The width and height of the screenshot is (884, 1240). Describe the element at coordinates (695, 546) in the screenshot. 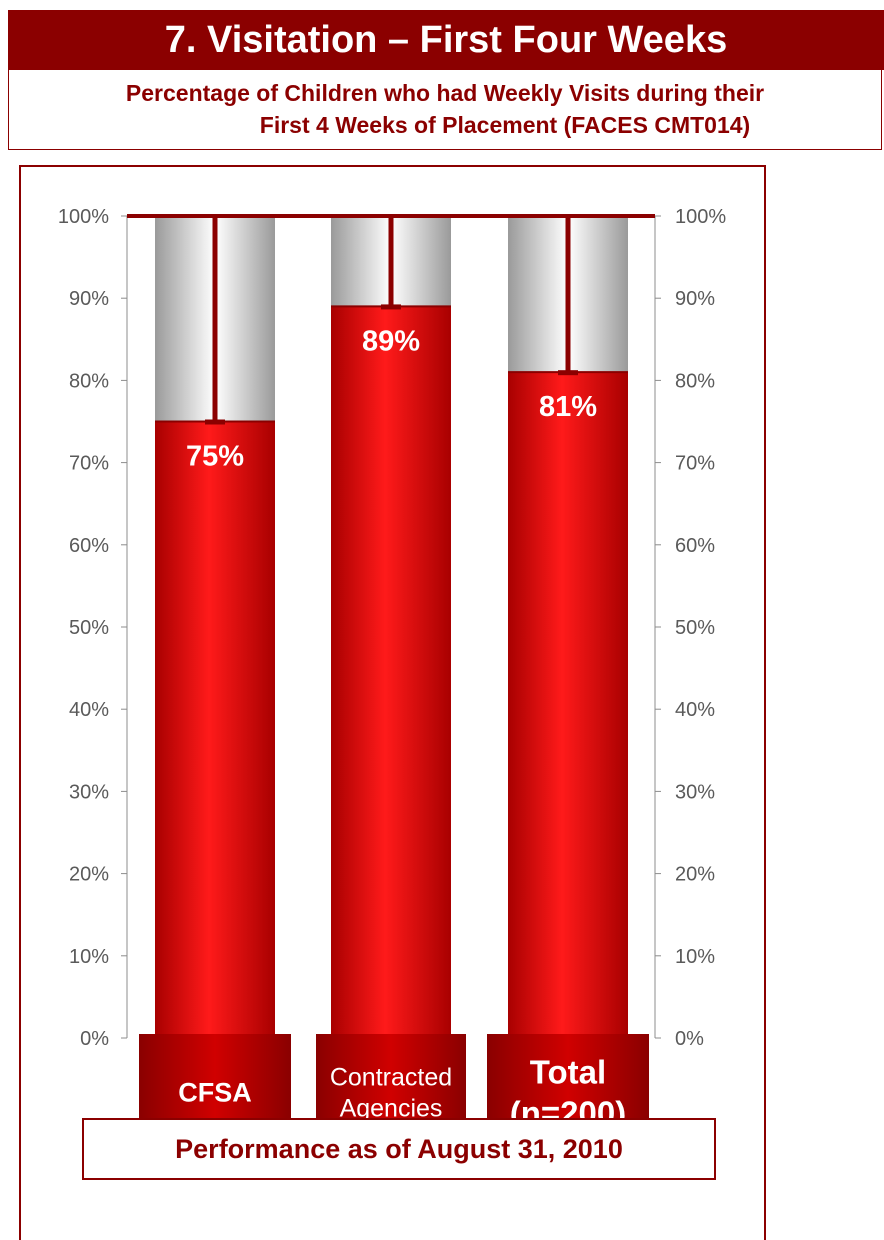

I see `right-tick-label: 60%` at that location.